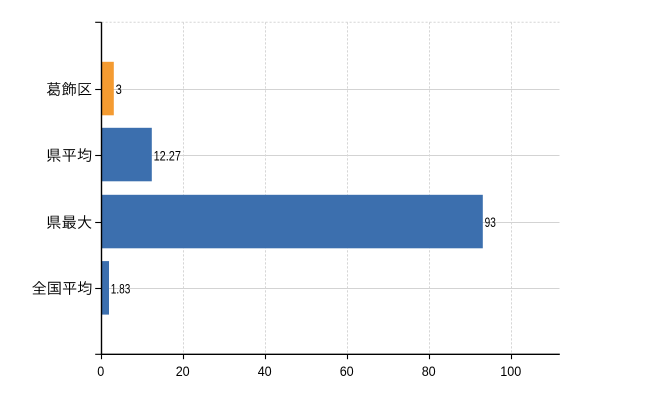 The image size is (650, 400). Describe the element at coordinates (265, 371) in the screenshot. I see `svg-text: 40` at that location.